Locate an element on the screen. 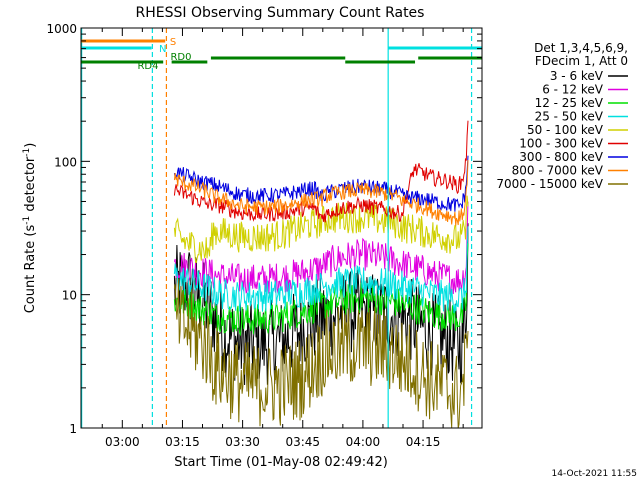 The image size is (640, 480). y-tick-label: 1 is located at coordinates (73, 429).